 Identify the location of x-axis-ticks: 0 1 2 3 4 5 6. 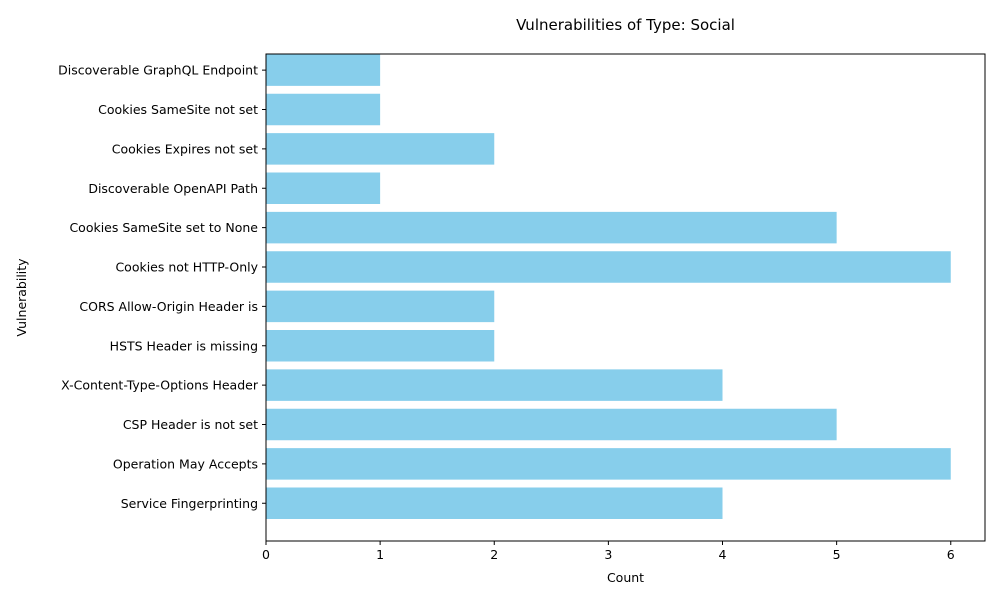
(608, 551).